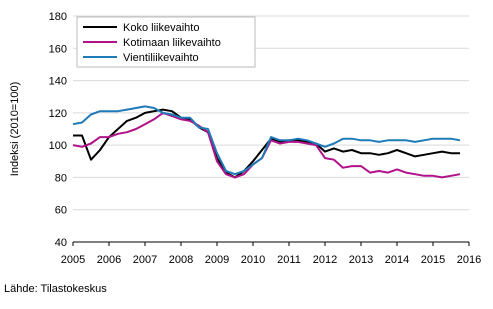 The image size is (493, 309). What do you see at coordinates (15, 129) in the screenshot?
I see `y-axis-label: Indeksi (2010=100)` at bounding box center [15, 129].